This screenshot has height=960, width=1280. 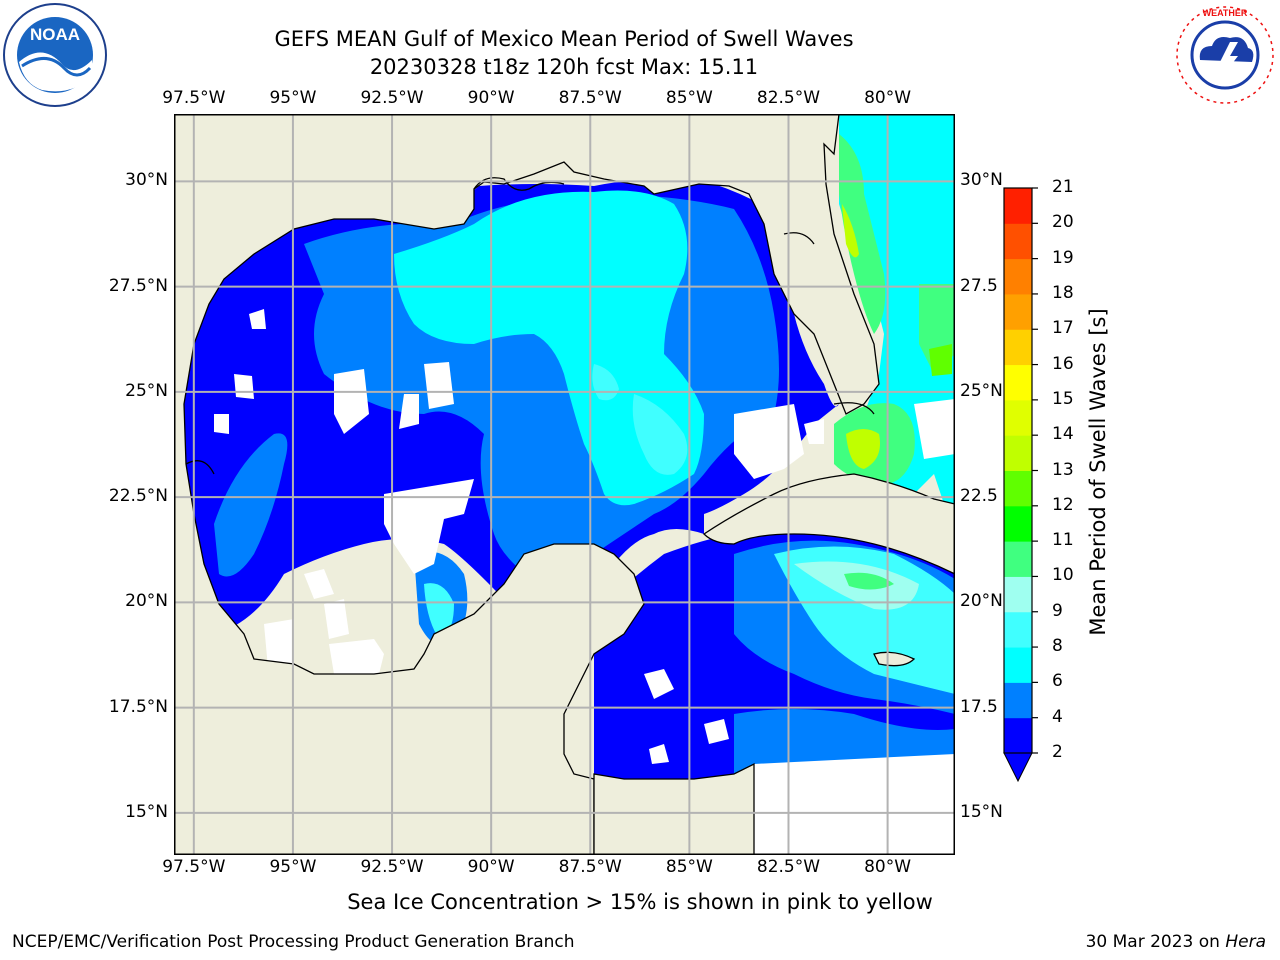 I want to click on noaa-logo: NOAA, so click(x=55, y=55).